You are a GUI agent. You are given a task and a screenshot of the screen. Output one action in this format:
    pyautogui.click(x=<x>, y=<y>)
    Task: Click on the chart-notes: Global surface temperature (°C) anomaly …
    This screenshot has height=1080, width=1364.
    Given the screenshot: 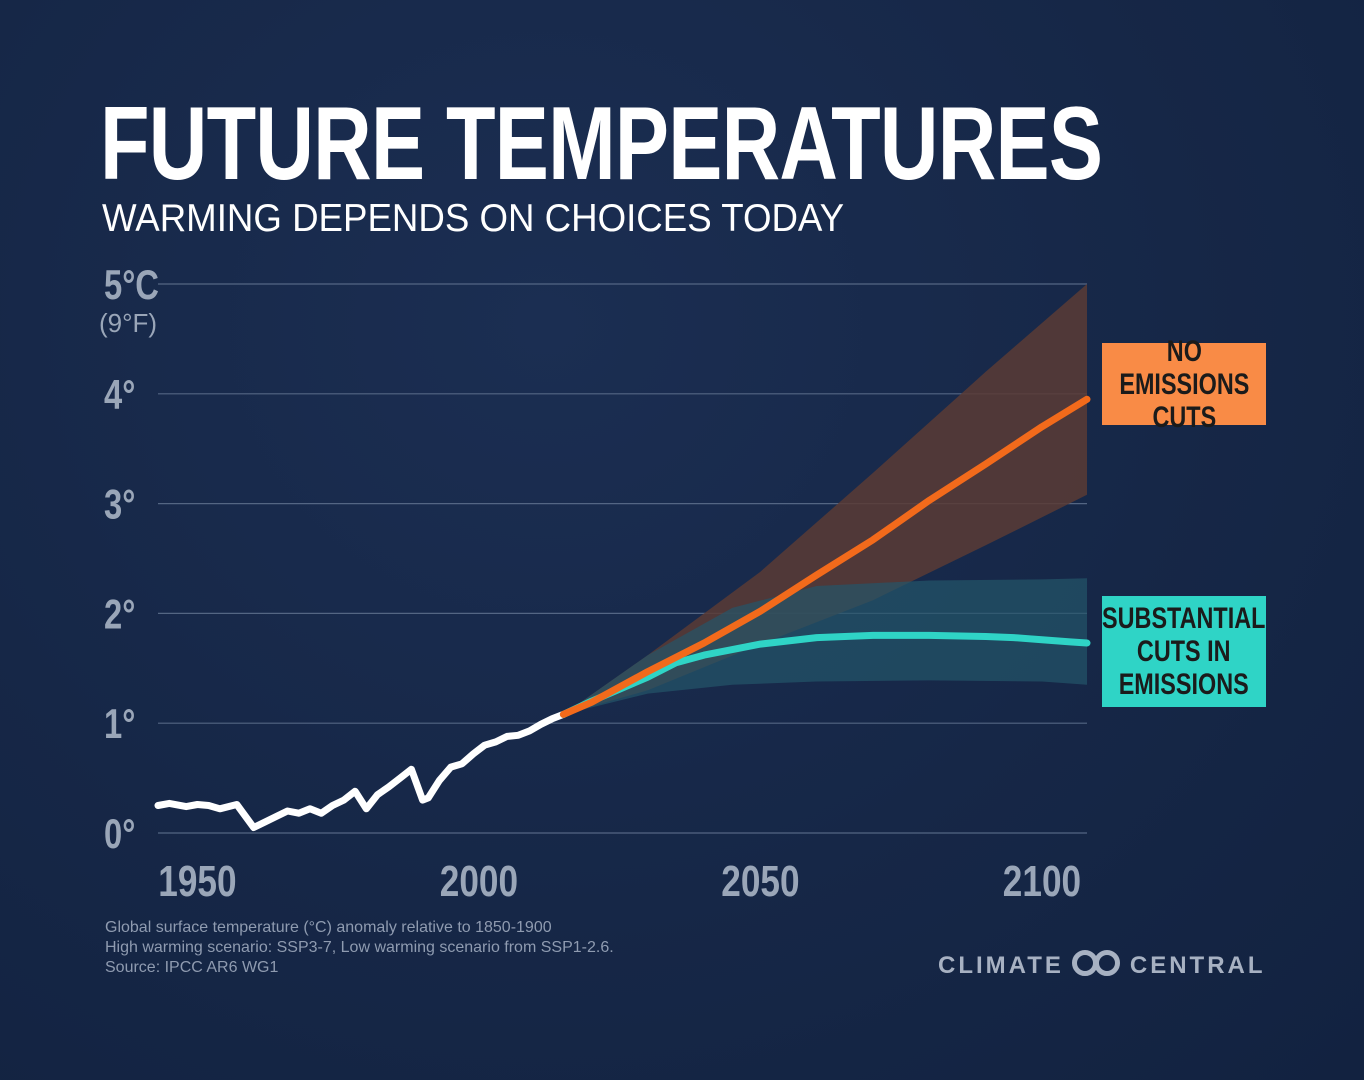 What is the action you would take?
    pyautogui.click(x=359, y=948)
    